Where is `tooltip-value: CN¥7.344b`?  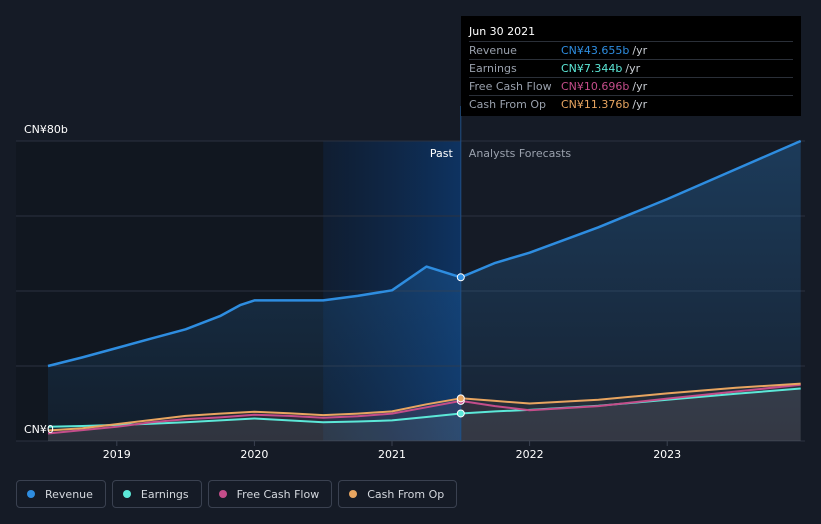
tooltip-value: CN¥7.344b is located at coordinates (592, 68).